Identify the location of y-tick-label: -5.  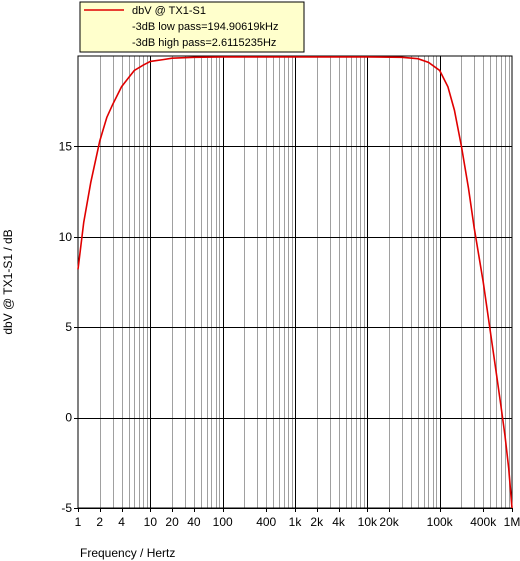
(66, 508).